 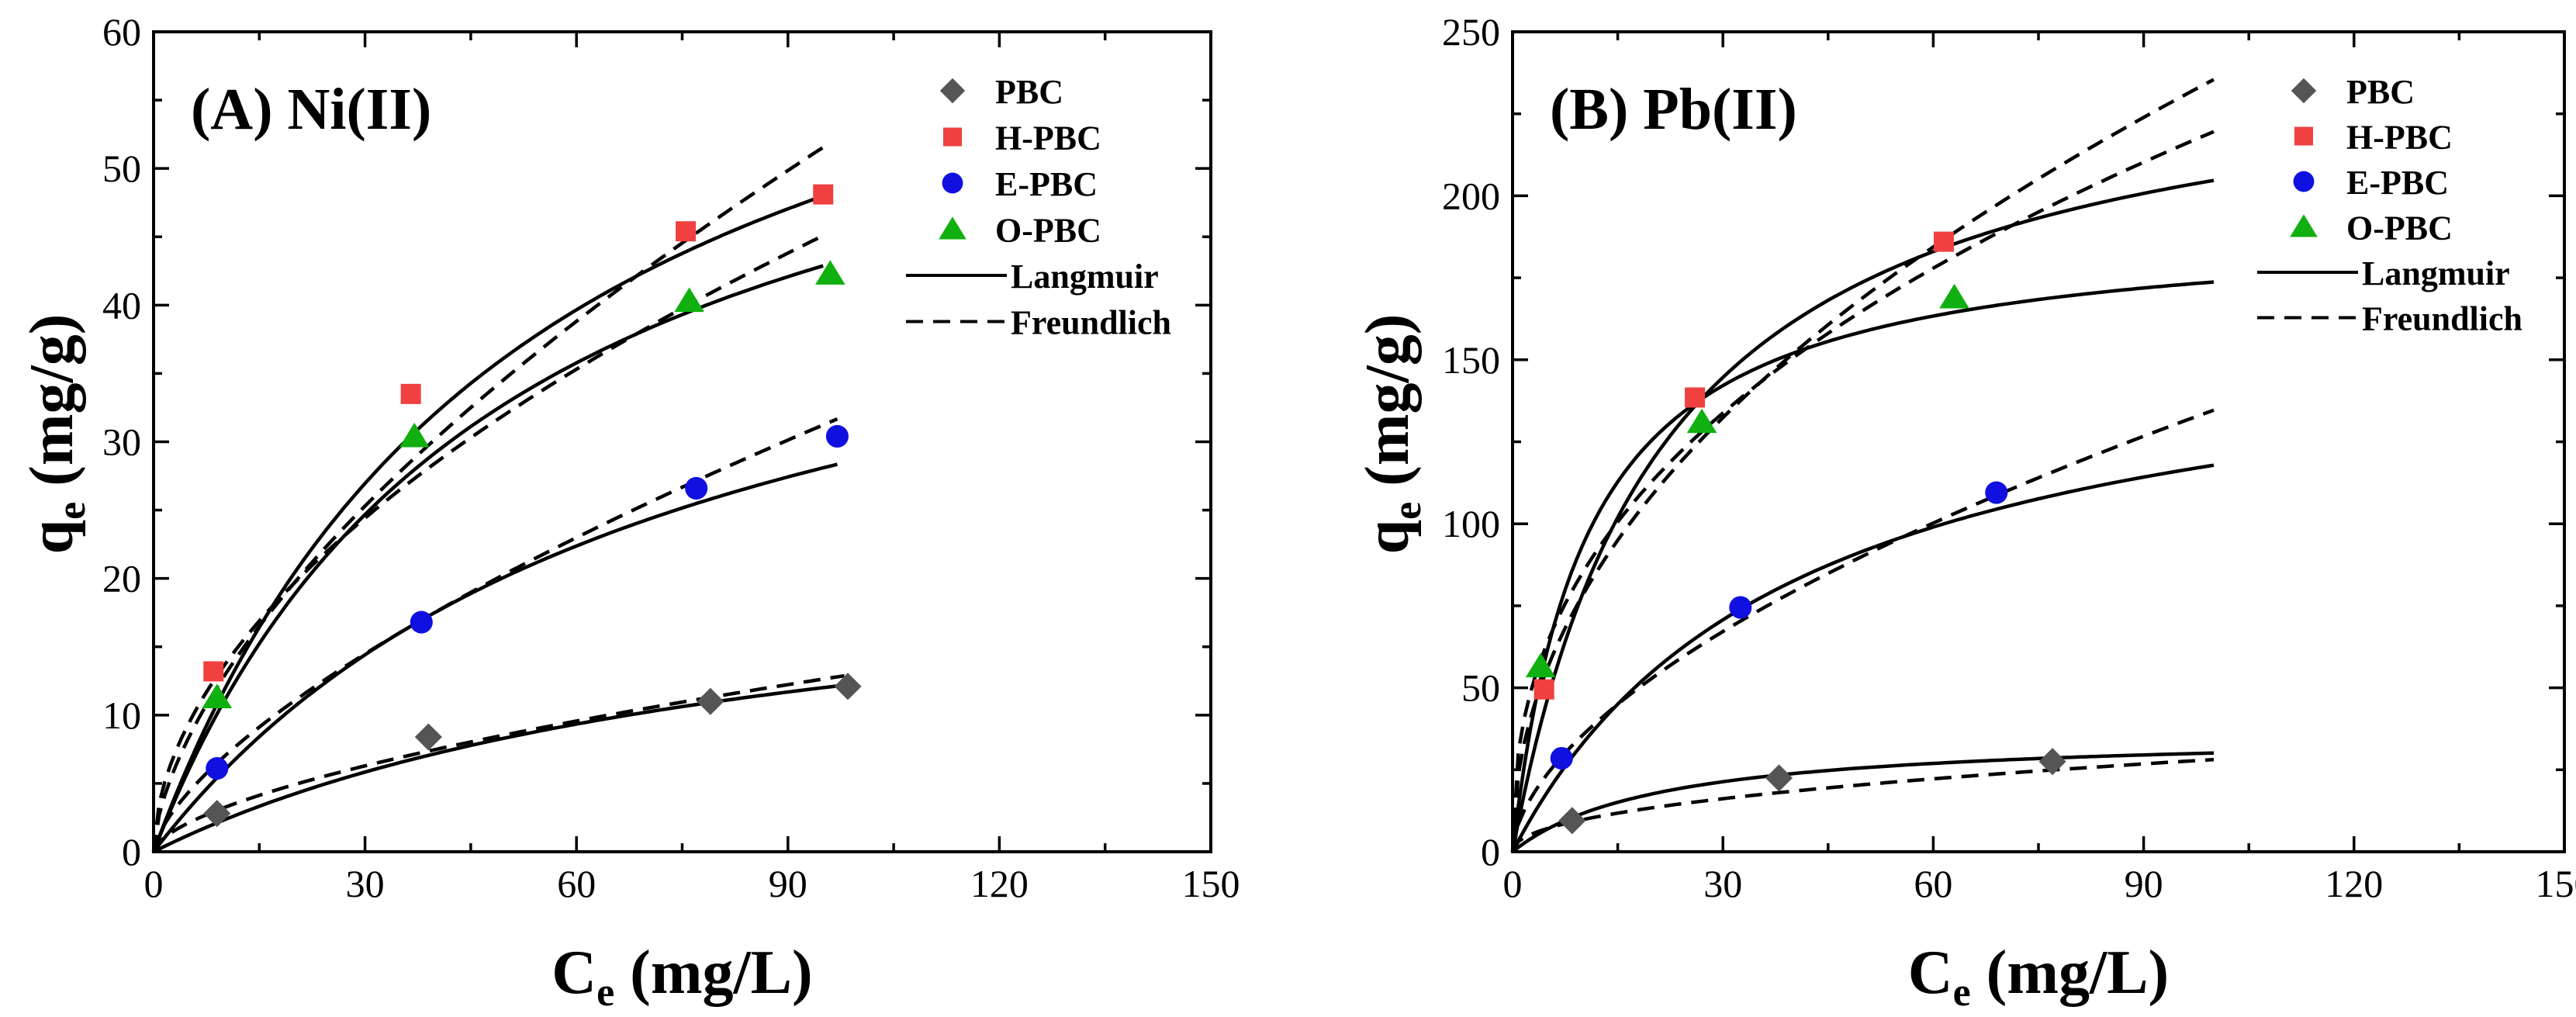 I want to click on x-tick-label: 120, so click(x=999, y=883).